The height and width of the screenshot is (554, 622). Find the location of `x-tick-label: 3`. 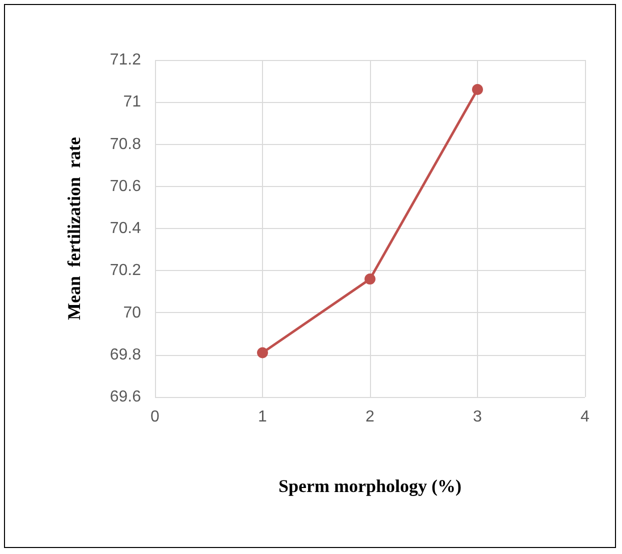

x-tick-label: 3 is located at coordinates (477, 417).